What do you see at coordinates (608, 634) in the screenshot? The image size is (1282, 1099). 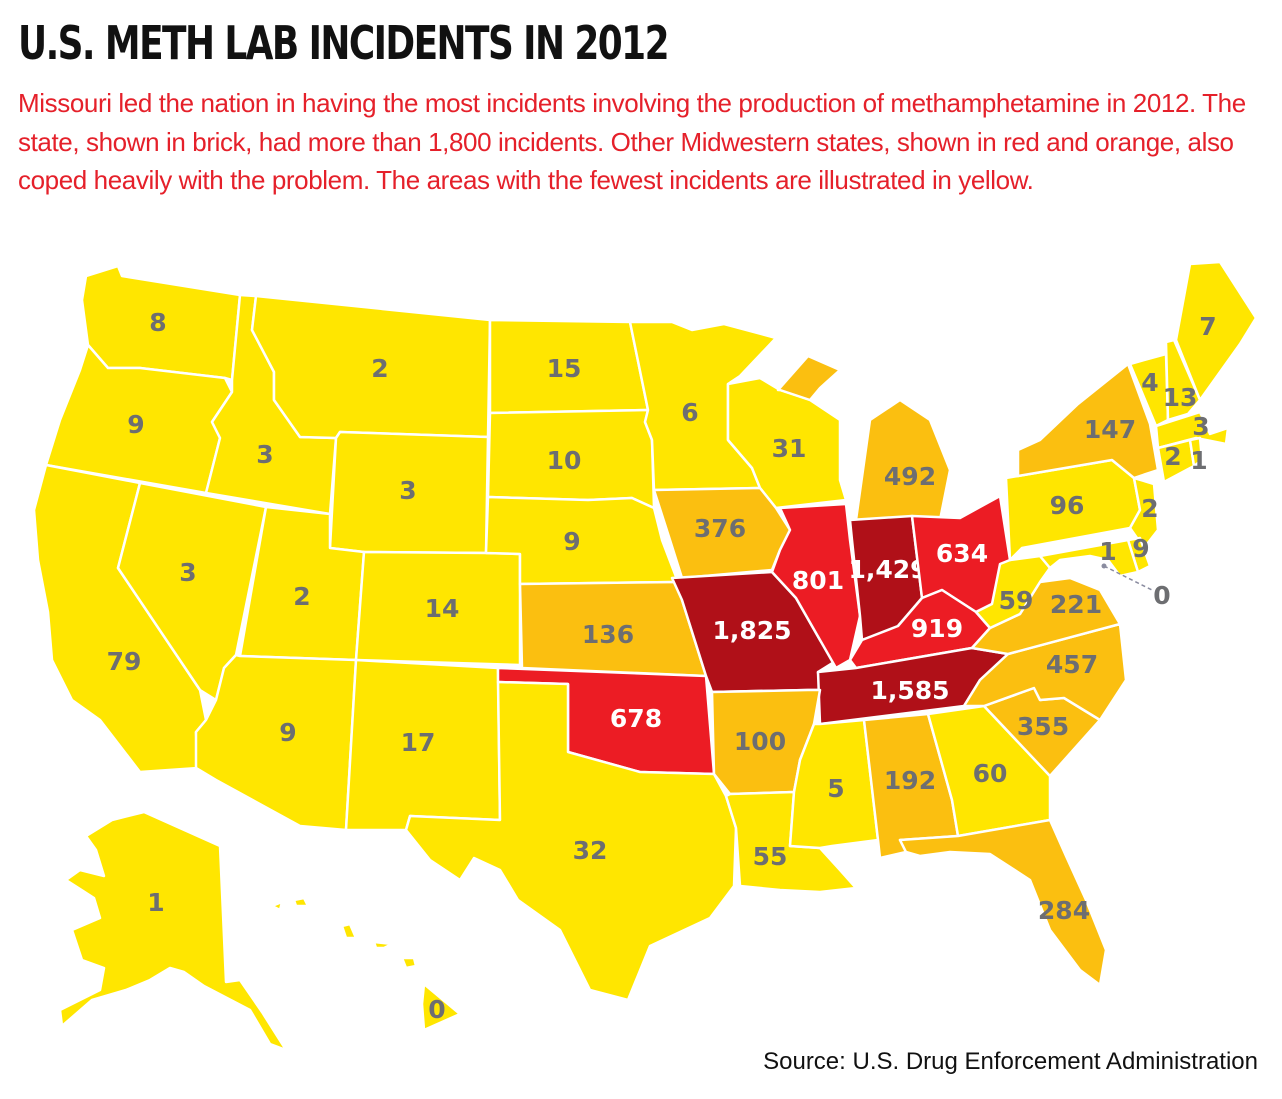 I see `svg-text: 136` at bounding box center [608, 634].